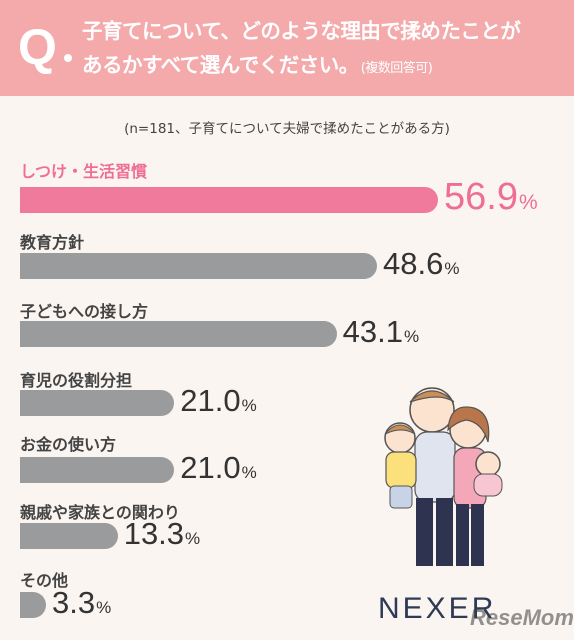 The image size is (574, 640). I want to click on child-figure, so click(400, 465).